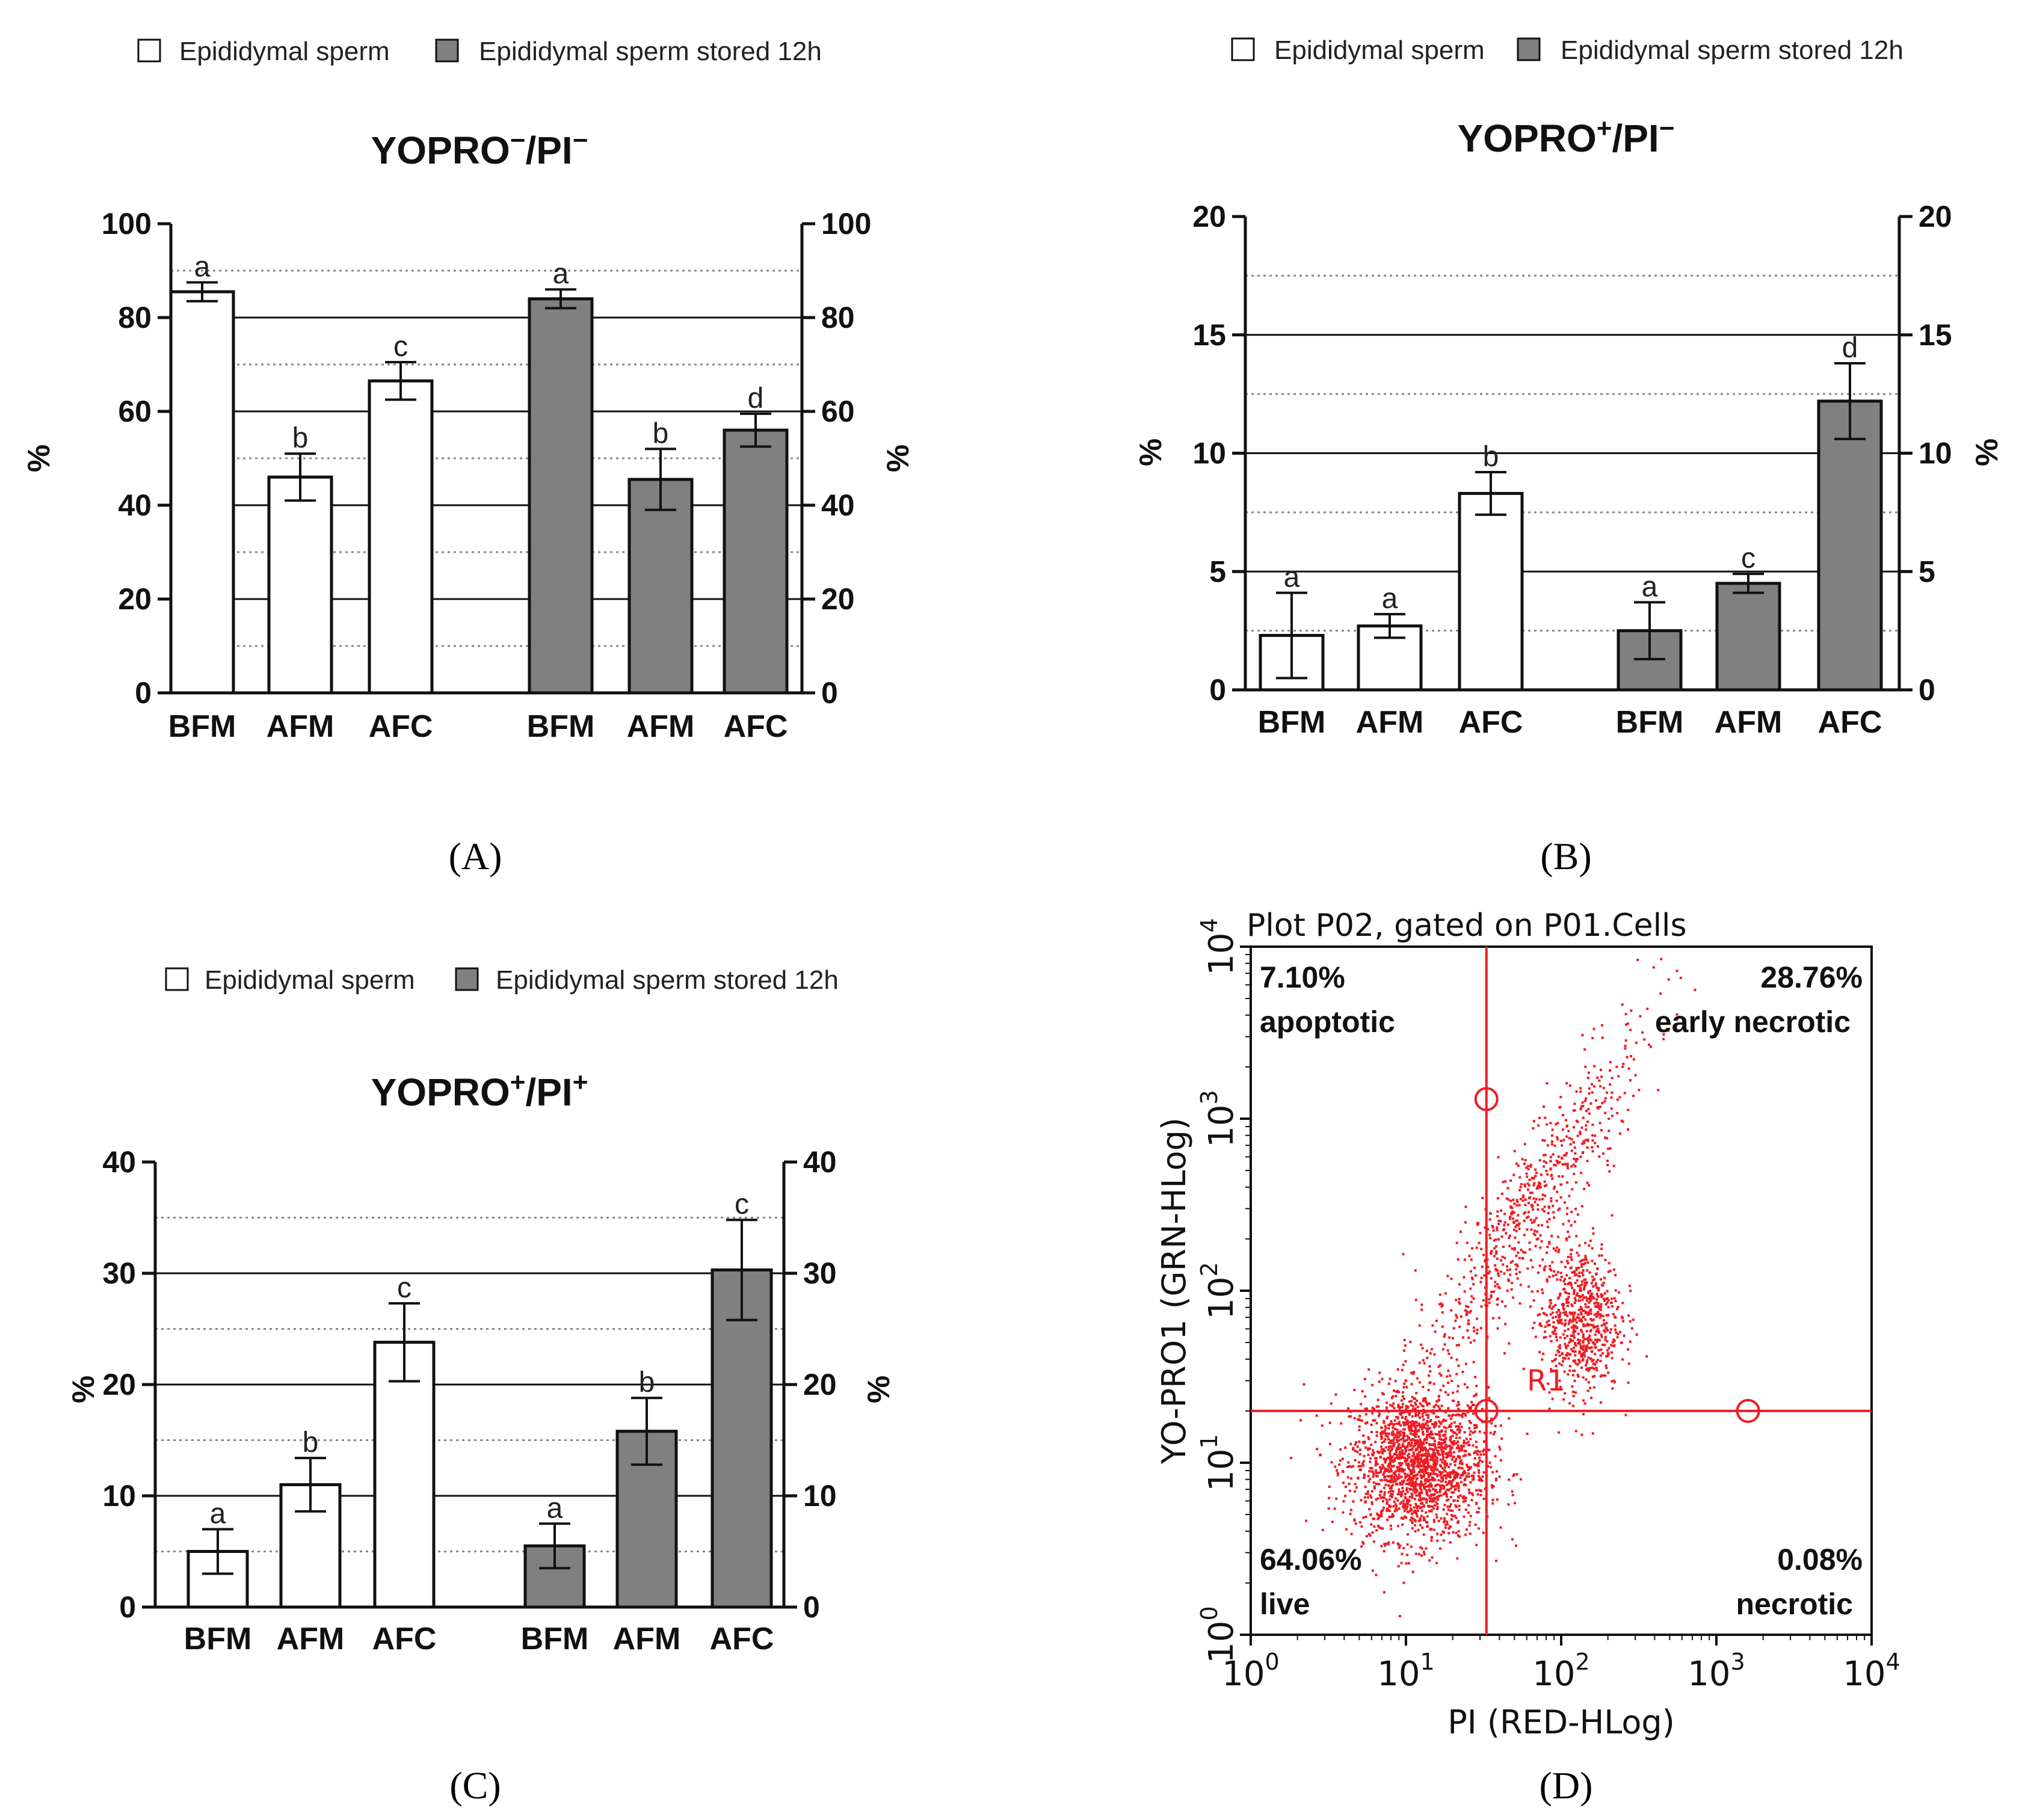 Image resolution: width=2019 pixels, height=1820 pixels. I want to click on significance-letter: a, so click(1650, 587).